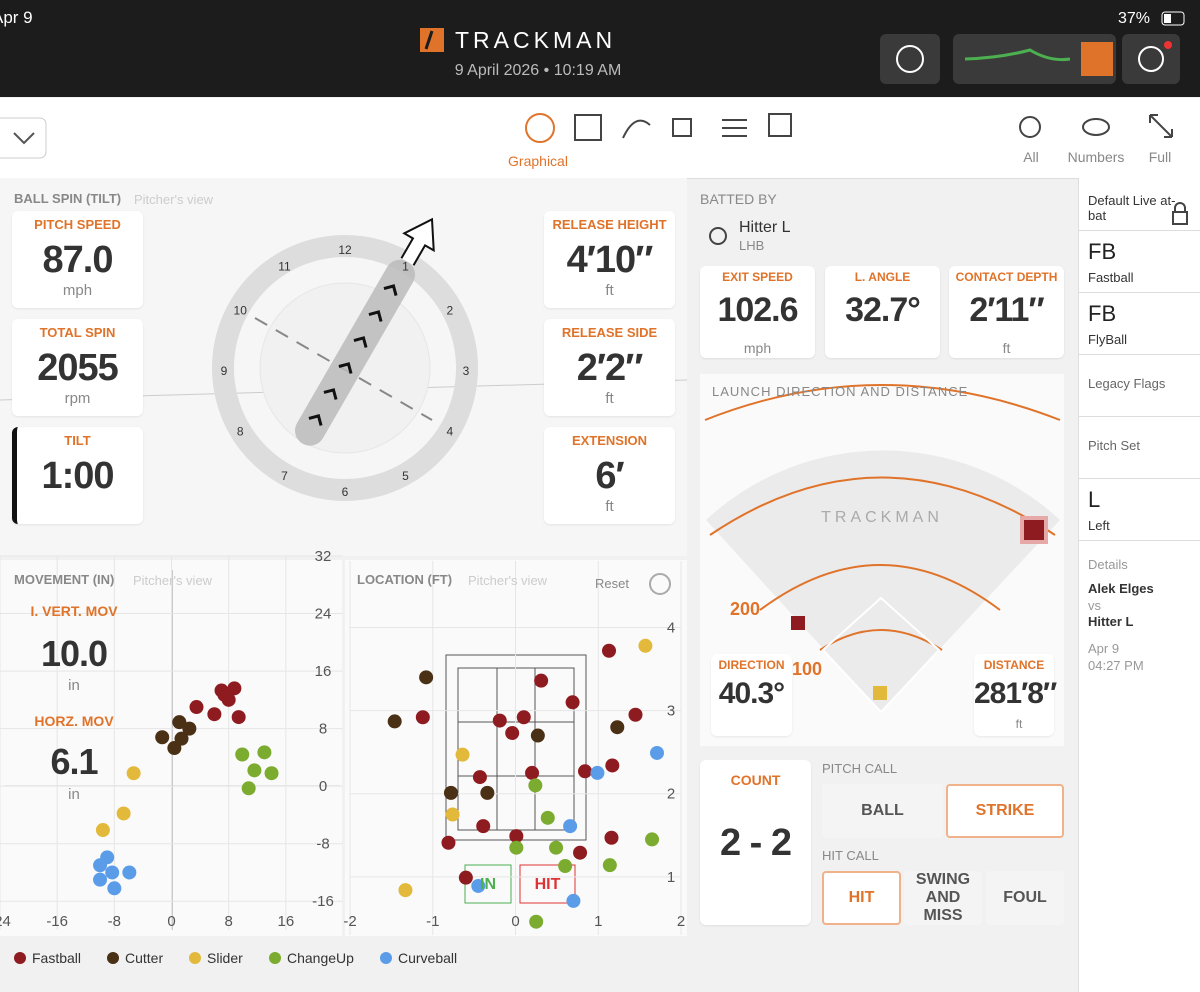  I want to click on battery, so click(1173, 18).